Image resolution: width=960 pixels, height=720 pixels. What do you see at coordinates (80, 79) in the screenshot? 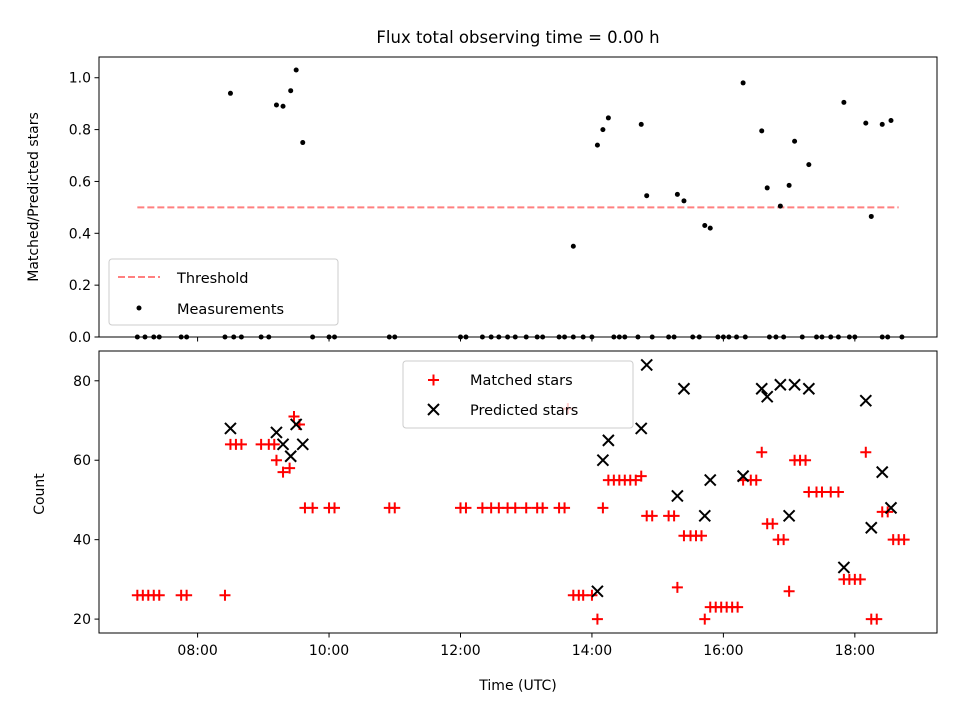
I see `top-y-tick-label: 1.0` at bounding box center [80, 79].